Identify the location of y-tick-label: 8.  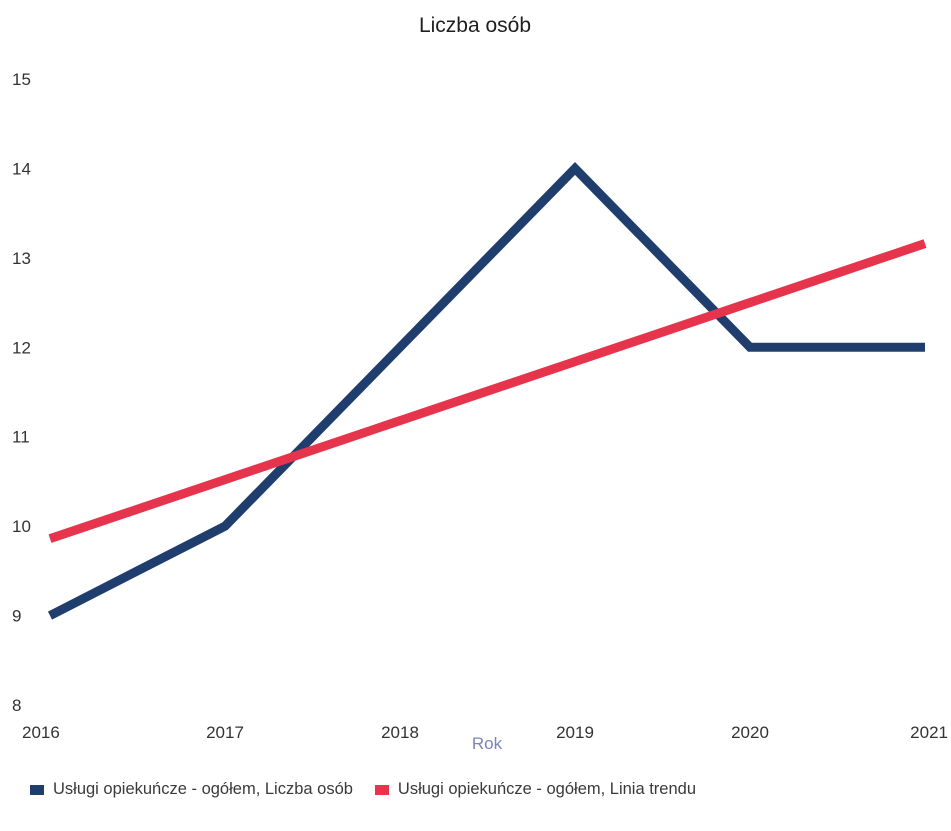
(16, 705).